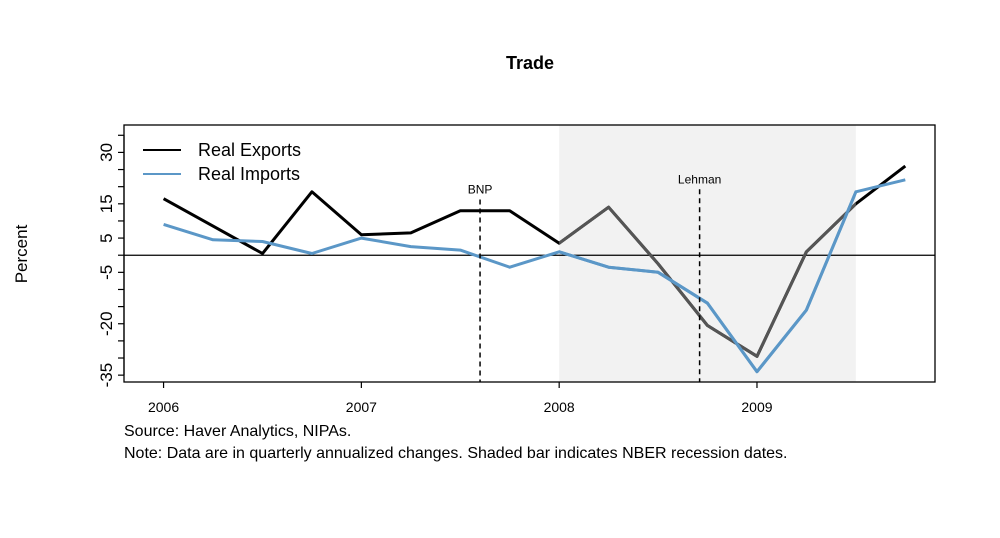 This screenshot has height=538, width=1000. What do you see at coordinates (249, 174) in the screenshot?
I see `legend-label-real-imports: Real Imports` at bounding box center [249, 174].